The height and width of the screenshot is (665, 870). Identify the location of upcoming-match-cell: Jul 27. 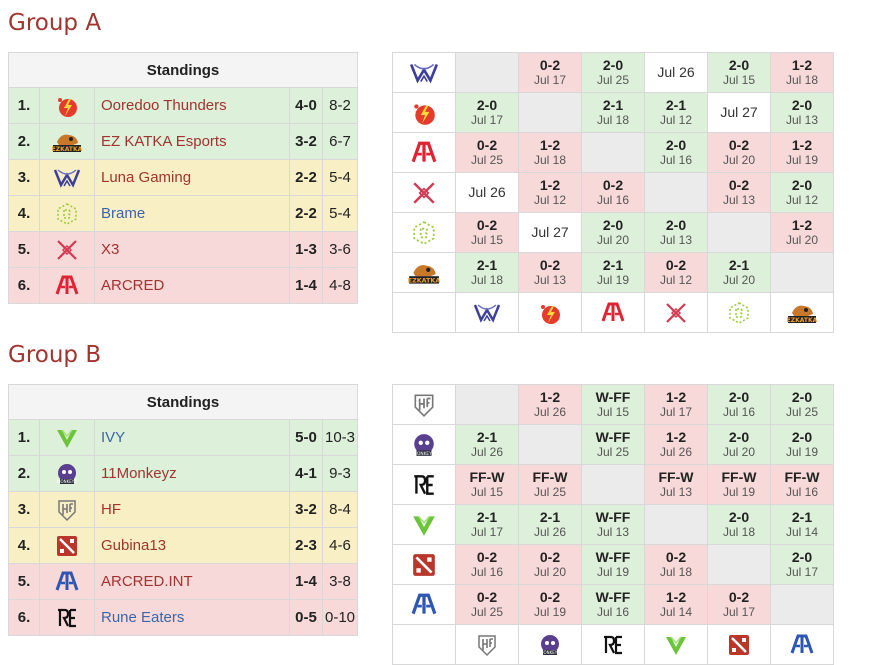
(739, 112).